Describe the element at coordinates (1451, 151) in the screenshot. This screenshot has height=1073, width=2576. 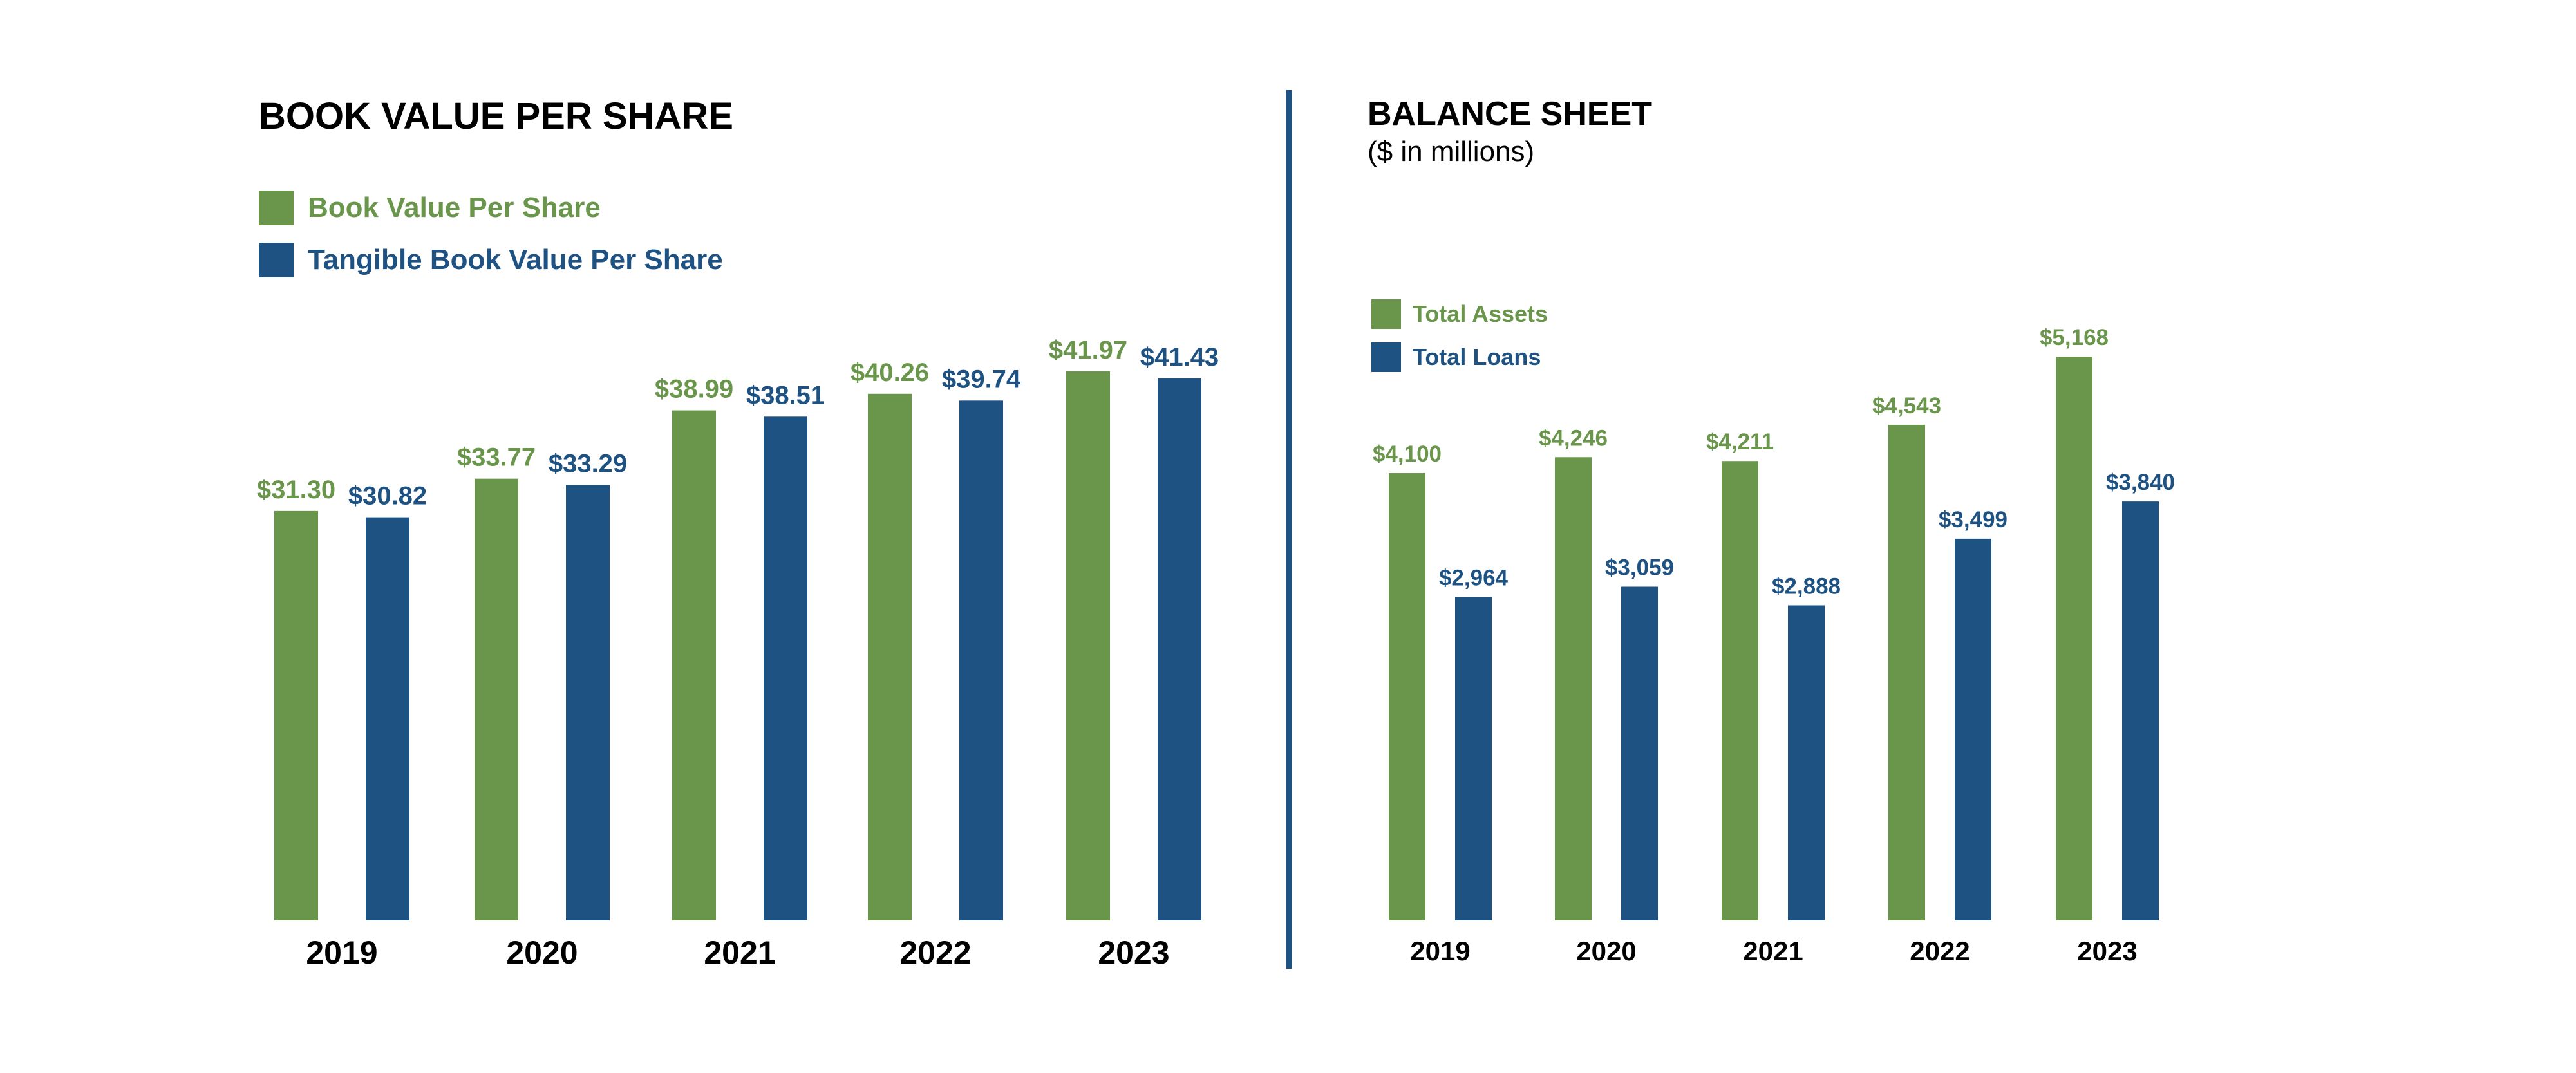
I see `chart-subtitle: ($ in millions)` at that location.